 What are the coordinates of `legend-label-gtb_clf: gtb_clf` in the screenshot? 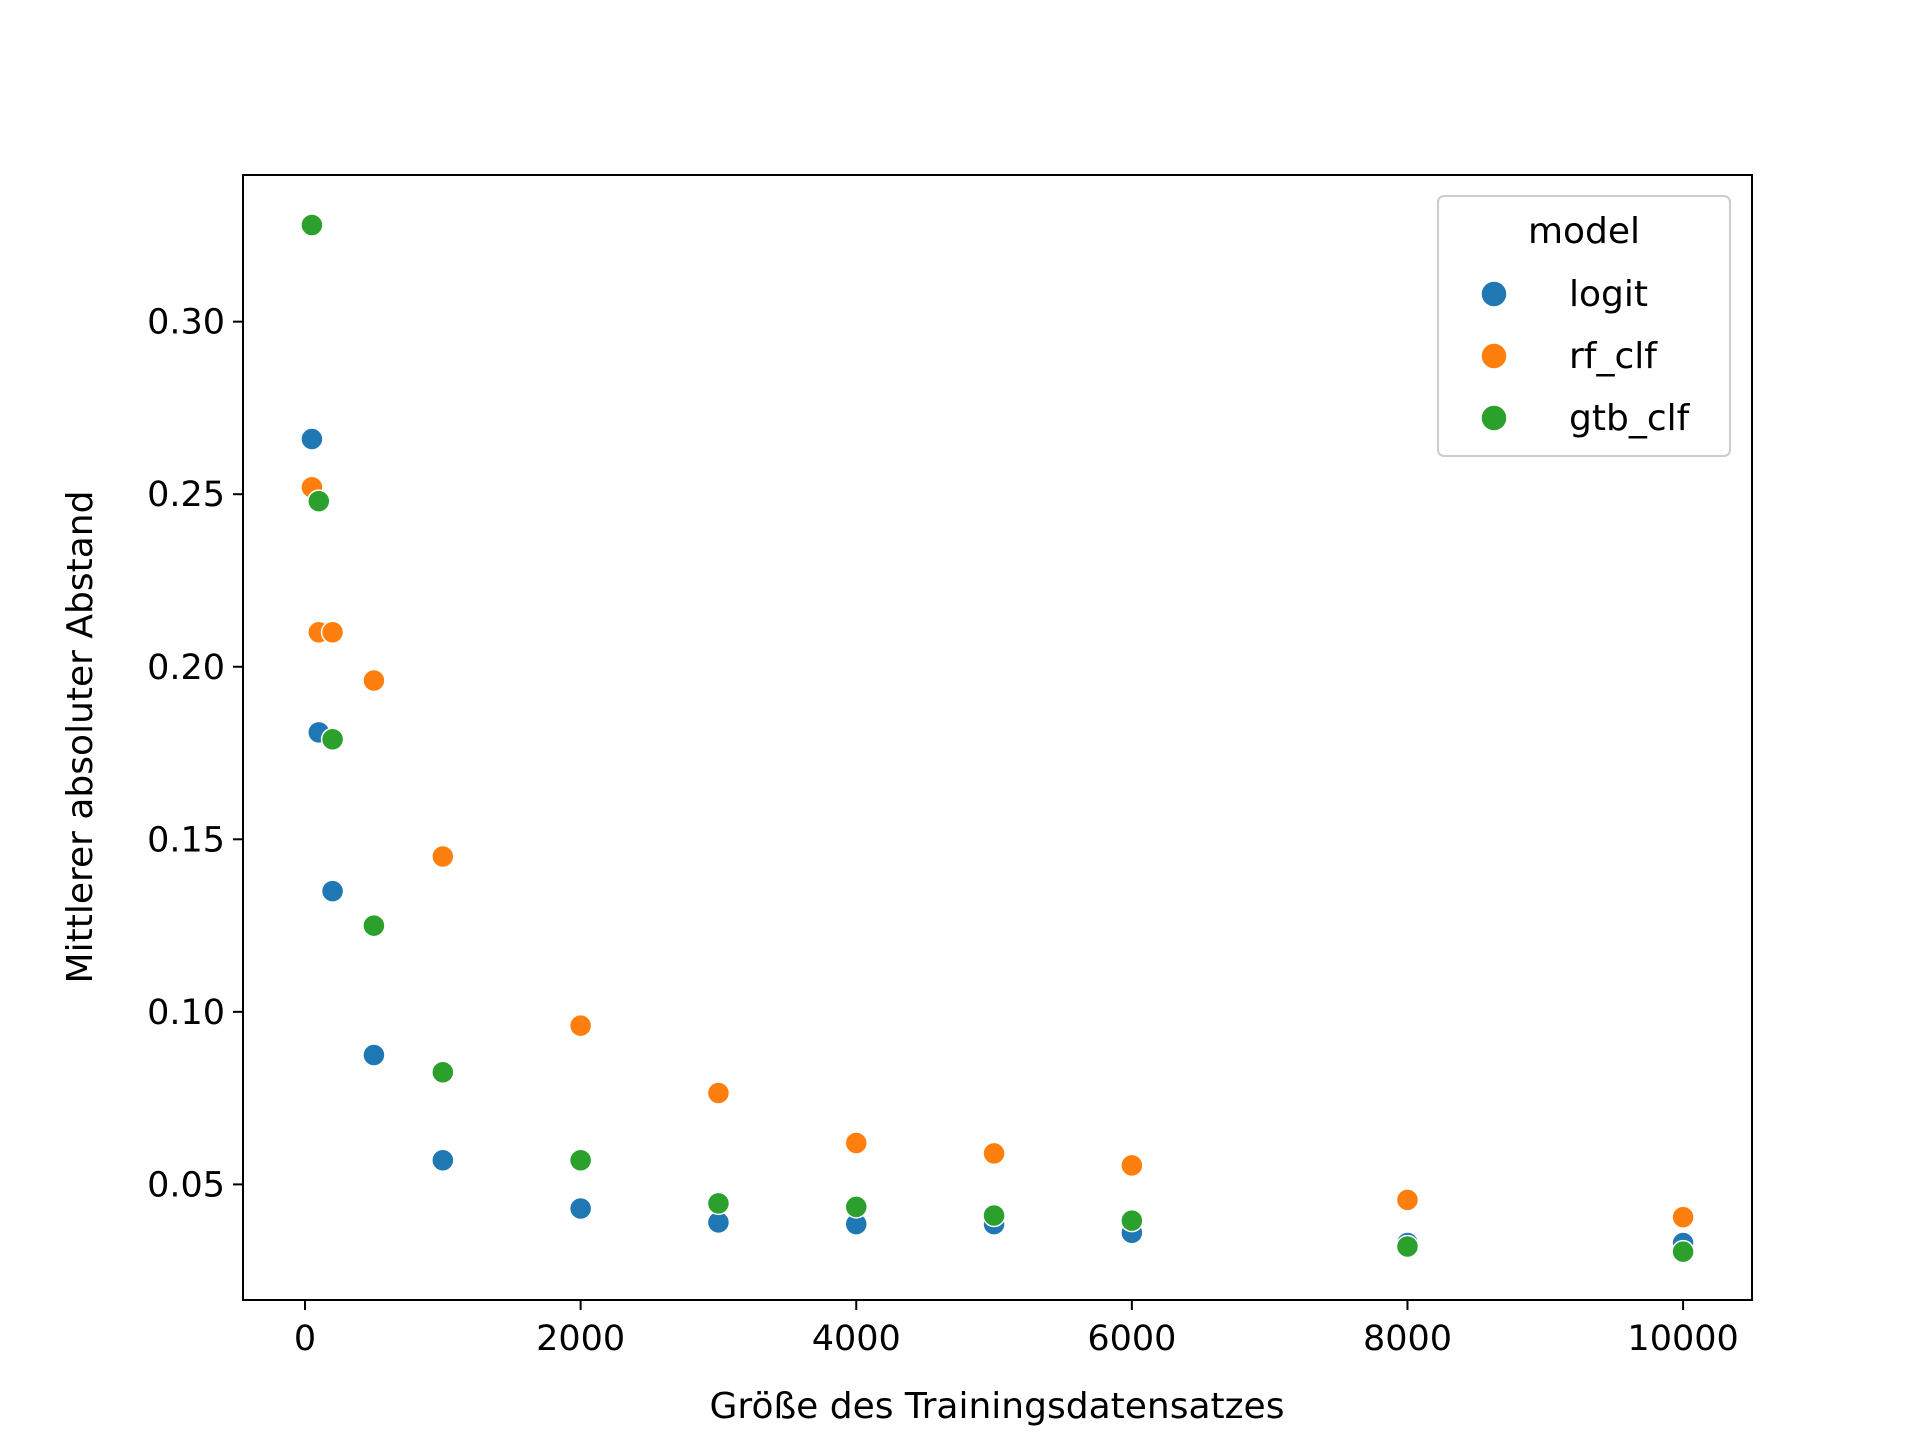 It's located at (1630, 418).